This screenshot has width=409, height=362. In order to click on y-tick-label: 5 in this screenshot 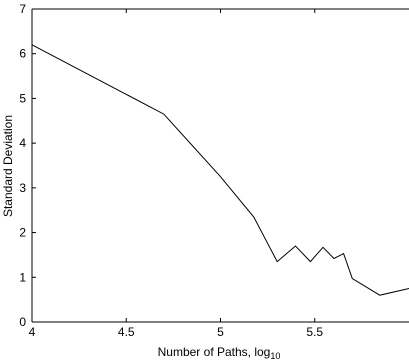, I will do `click(22, 98)`.